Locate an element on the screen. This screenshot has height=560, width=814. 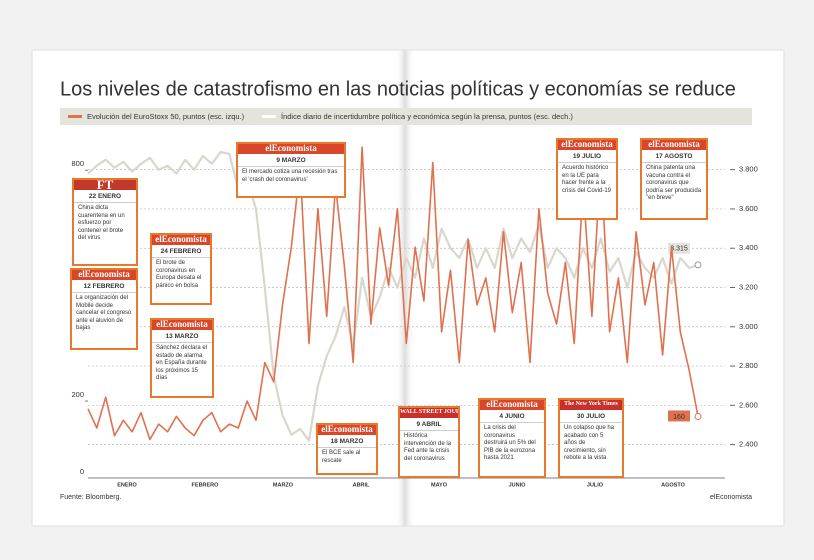
end-label-text: 160 is located at coordinates (679, 417).